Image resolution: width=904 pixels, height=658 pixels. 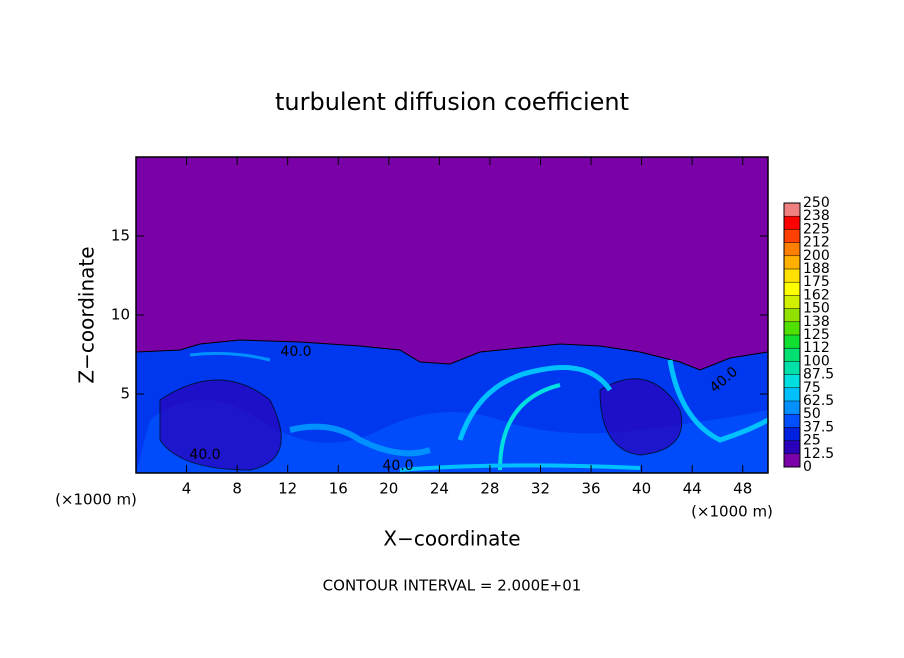 I want to click on colorbar-label: 0, so click(x=807, y=467).